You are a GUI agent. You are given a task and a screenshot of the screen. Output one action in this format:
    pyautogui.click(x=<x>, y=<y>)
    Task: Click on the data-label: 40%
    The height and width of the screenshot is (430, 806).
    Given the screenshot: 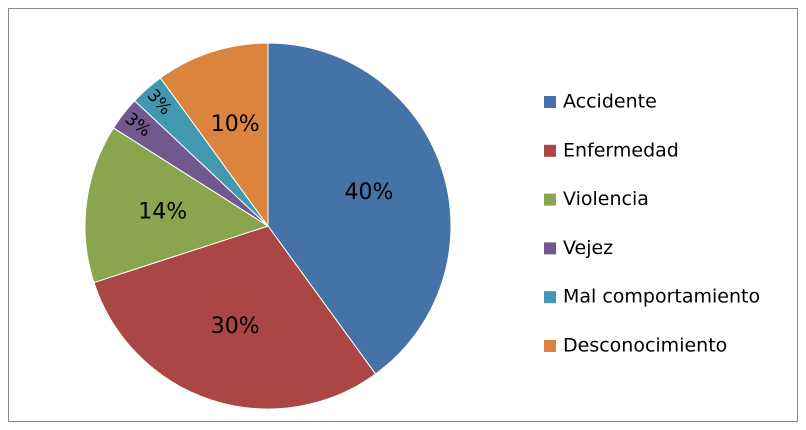 What is the action you would take?
    pyautogui.click(x=368, y=192)
    